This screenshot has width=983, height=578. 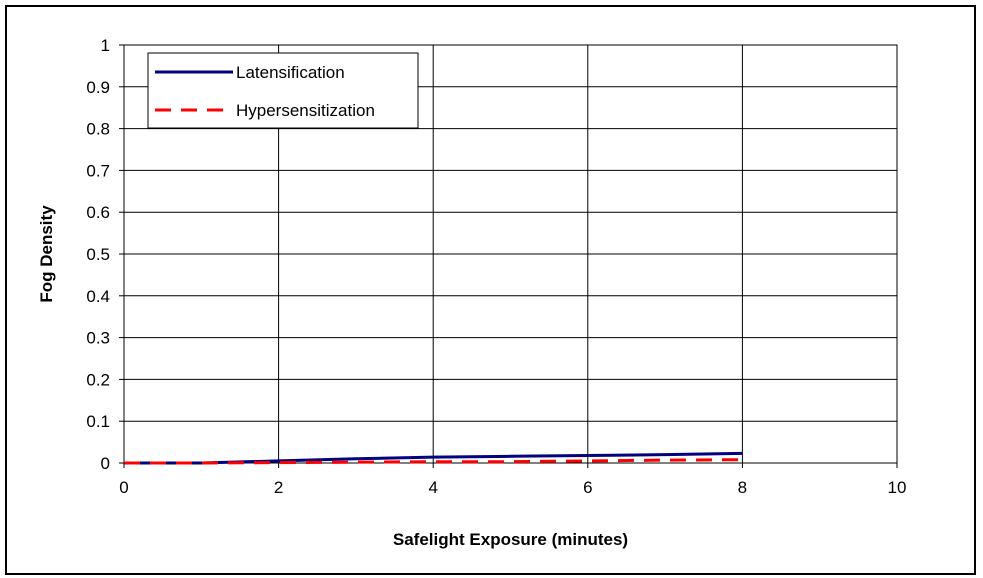 I want to click on x-axis-title: Safelight Exposure (minutes), so click(x=510, y=539).